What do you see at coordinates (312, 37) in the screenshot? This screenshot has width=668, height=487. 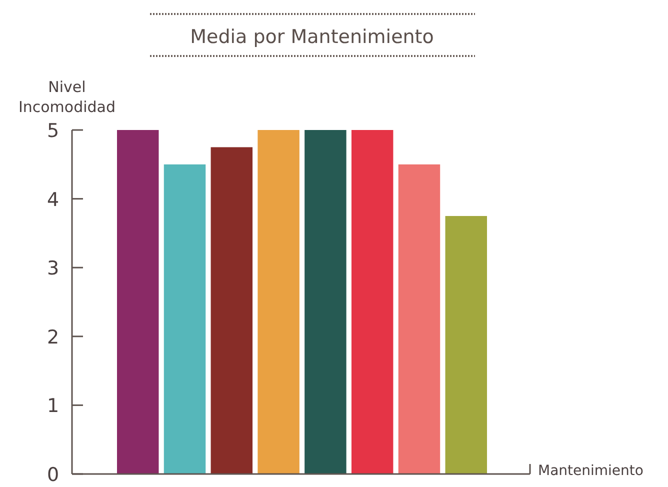 I see `chart-title: Media por Mantenimiento` at bounding box center [312, 37].